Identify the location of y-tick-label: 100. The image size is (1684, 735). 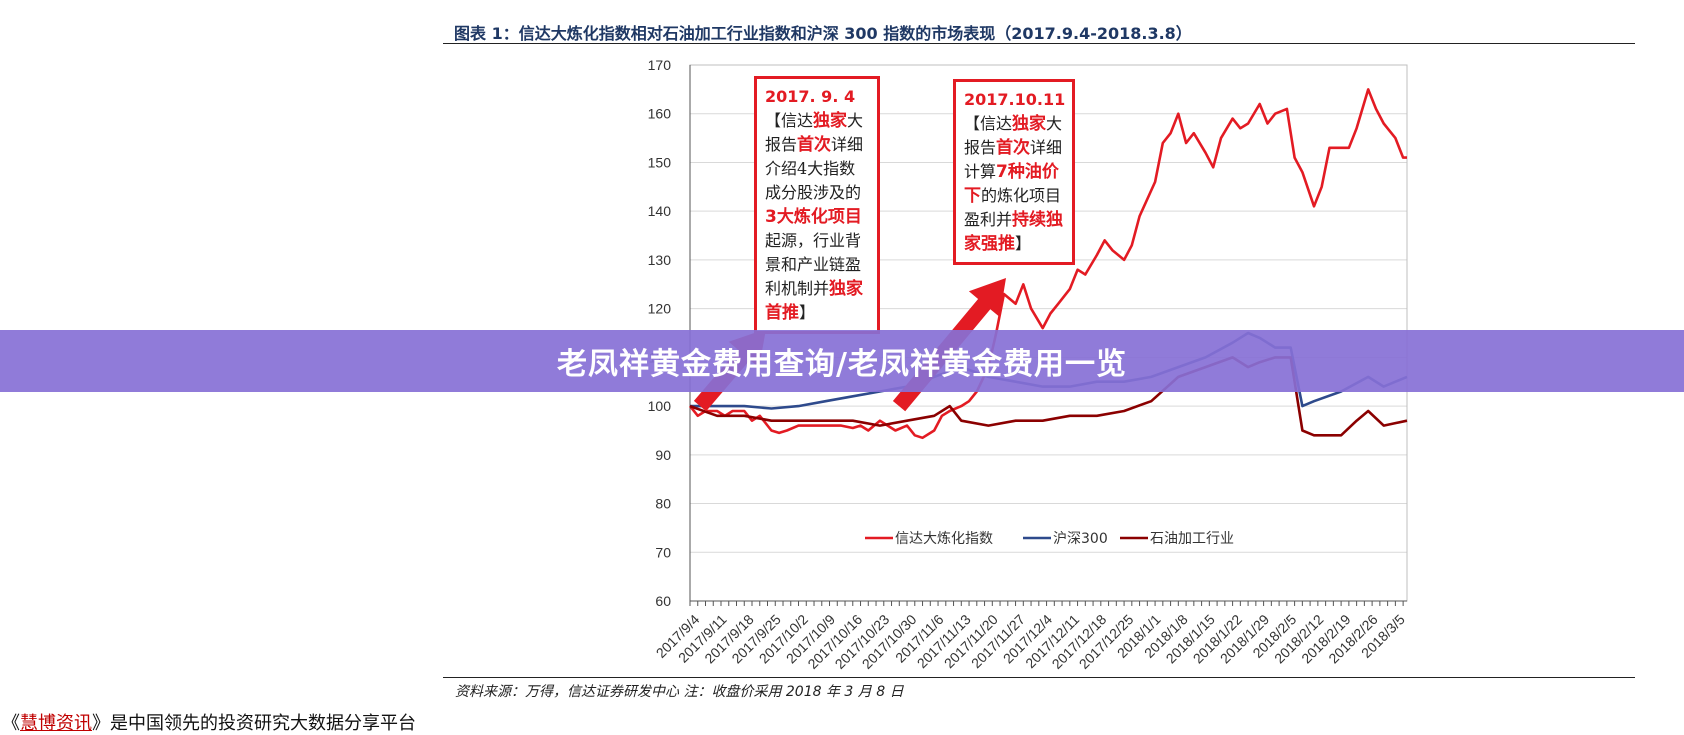
(660, 406).